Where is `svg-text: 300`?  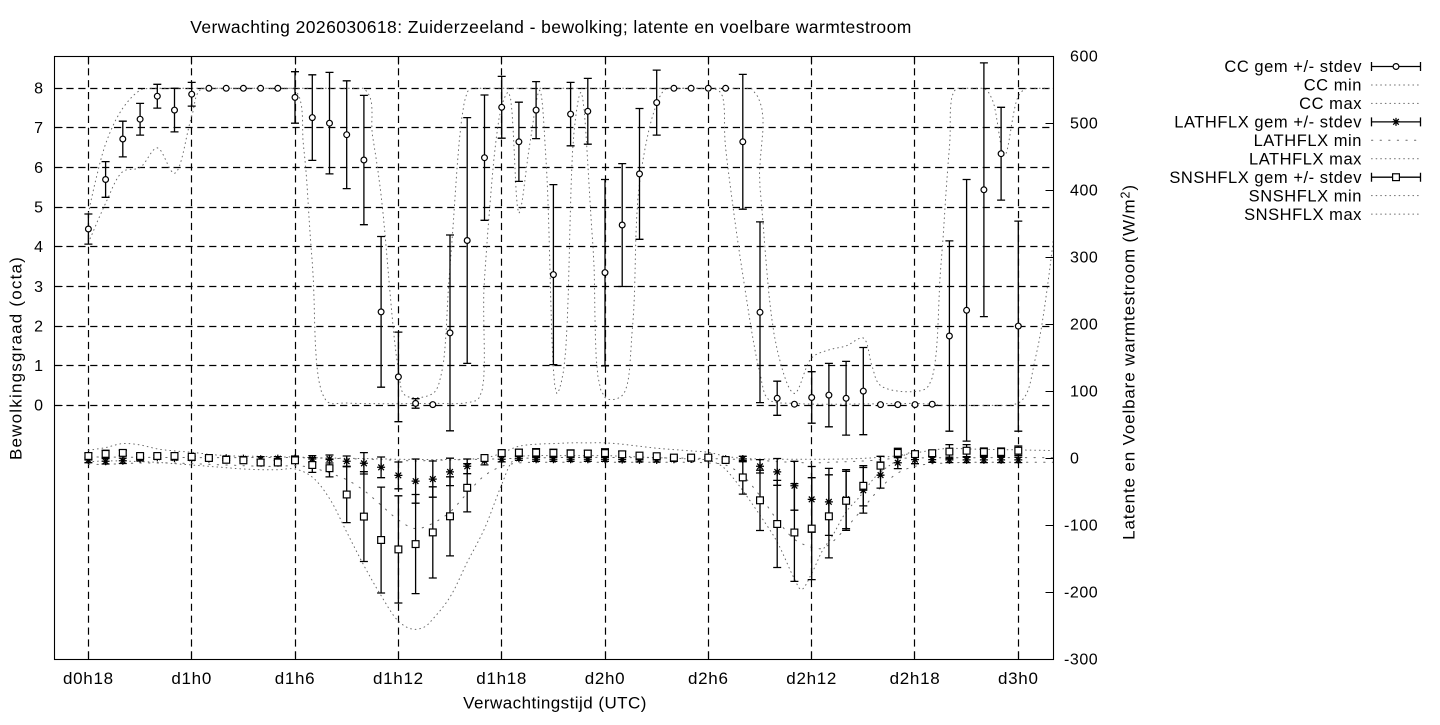
svg-text: 300 is located at coordinates (1084, 258).